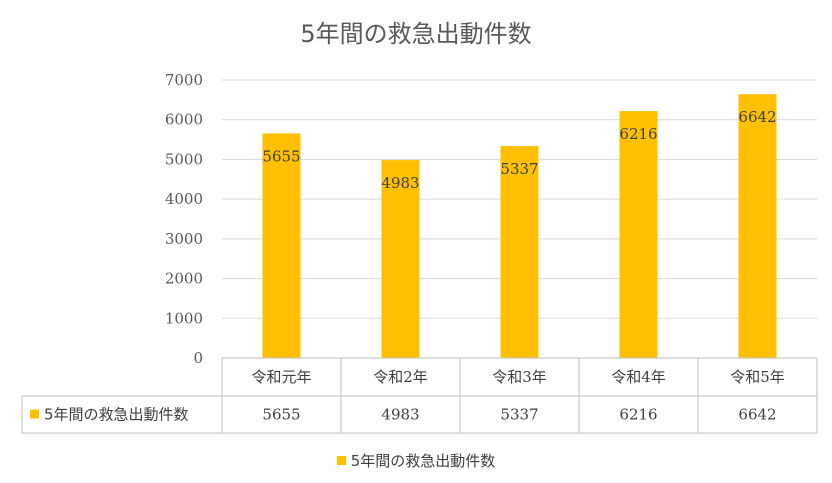  I want to click on table-value: 4983, so click(400, 415).